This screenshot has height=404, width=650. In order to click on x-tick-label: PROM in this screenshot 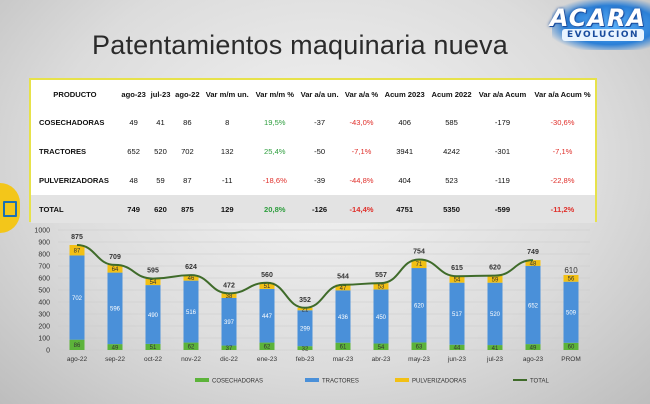, I will do `click(571, 359)`.